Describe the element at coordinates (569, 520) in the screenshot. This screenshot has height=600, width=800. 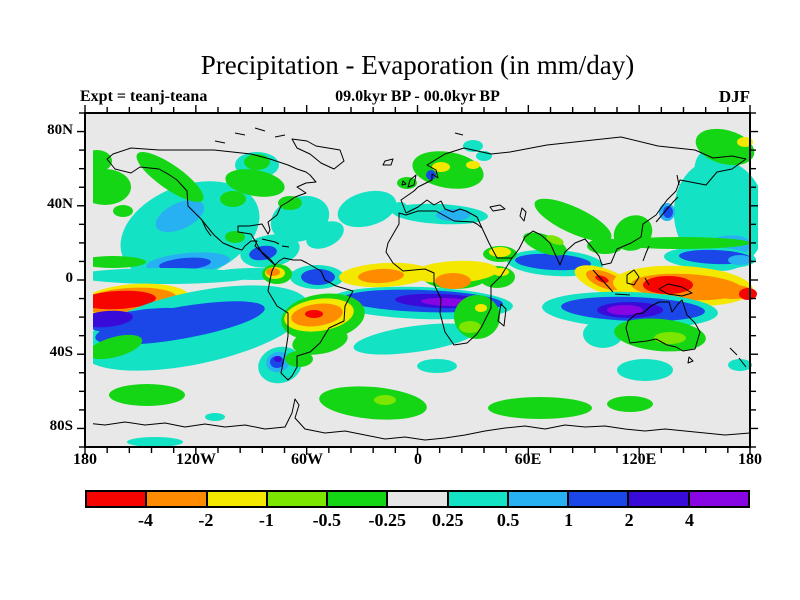
I see `colorbar-tick-label: 1` at that location.